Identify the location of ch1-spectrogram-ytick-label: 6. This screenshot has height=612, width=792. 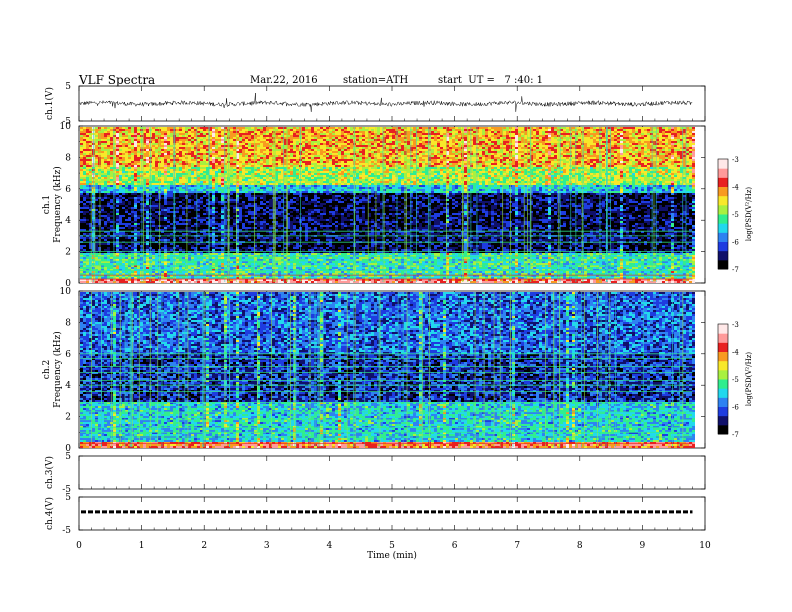
(68, 190).